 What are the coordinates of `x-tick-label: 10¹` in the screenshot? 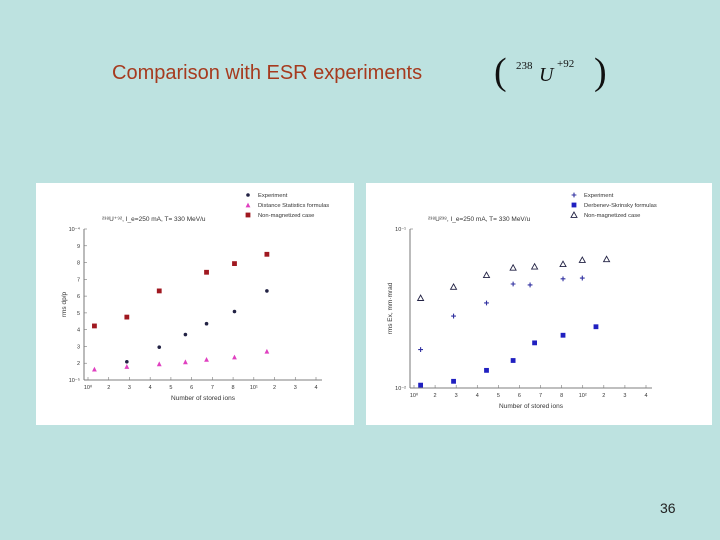 It's located at (254, 388).